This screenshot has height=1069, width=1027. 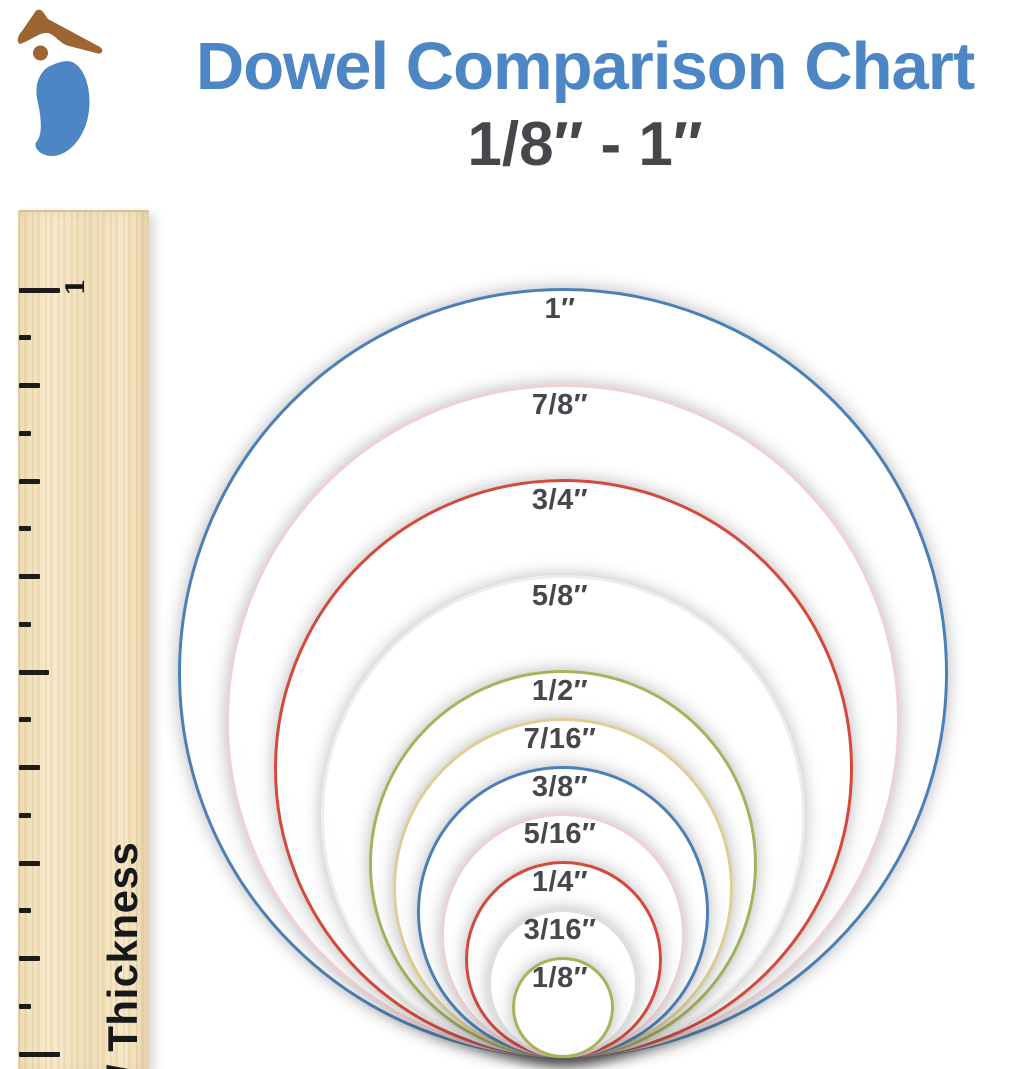 I want to click on circle-label-5-8: 5/8″, so click(x=560, y=595).